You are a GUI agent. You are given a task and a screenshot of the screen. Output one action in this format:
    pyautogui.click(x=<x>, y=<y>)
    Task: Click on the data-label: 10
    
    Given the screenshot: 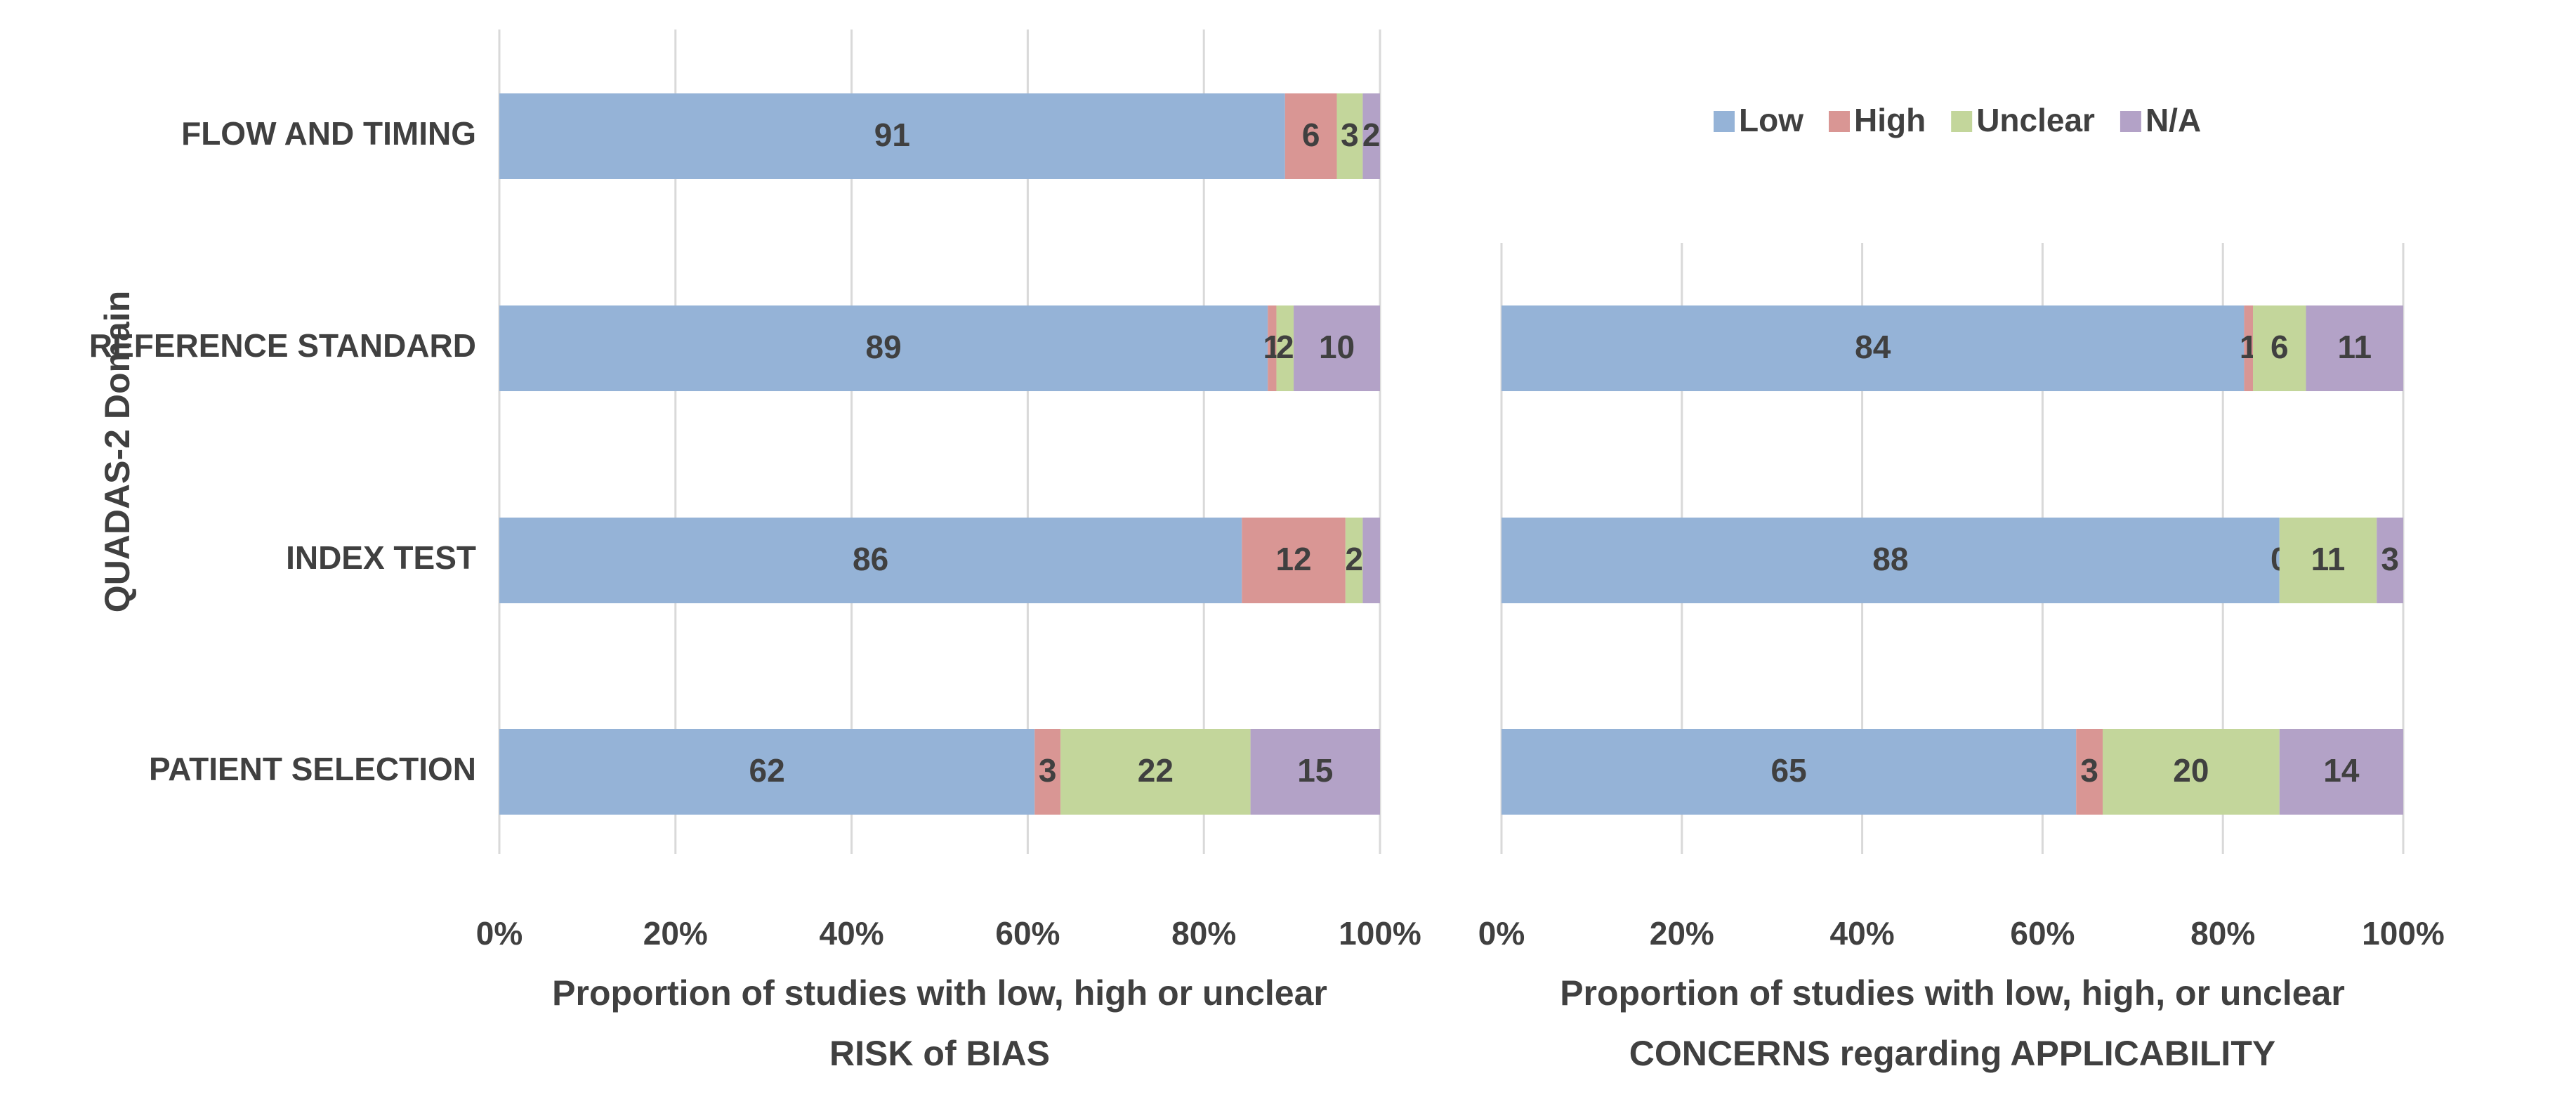 What is the action you would take?
    pyautogui.click(x=1337, y=347)
    